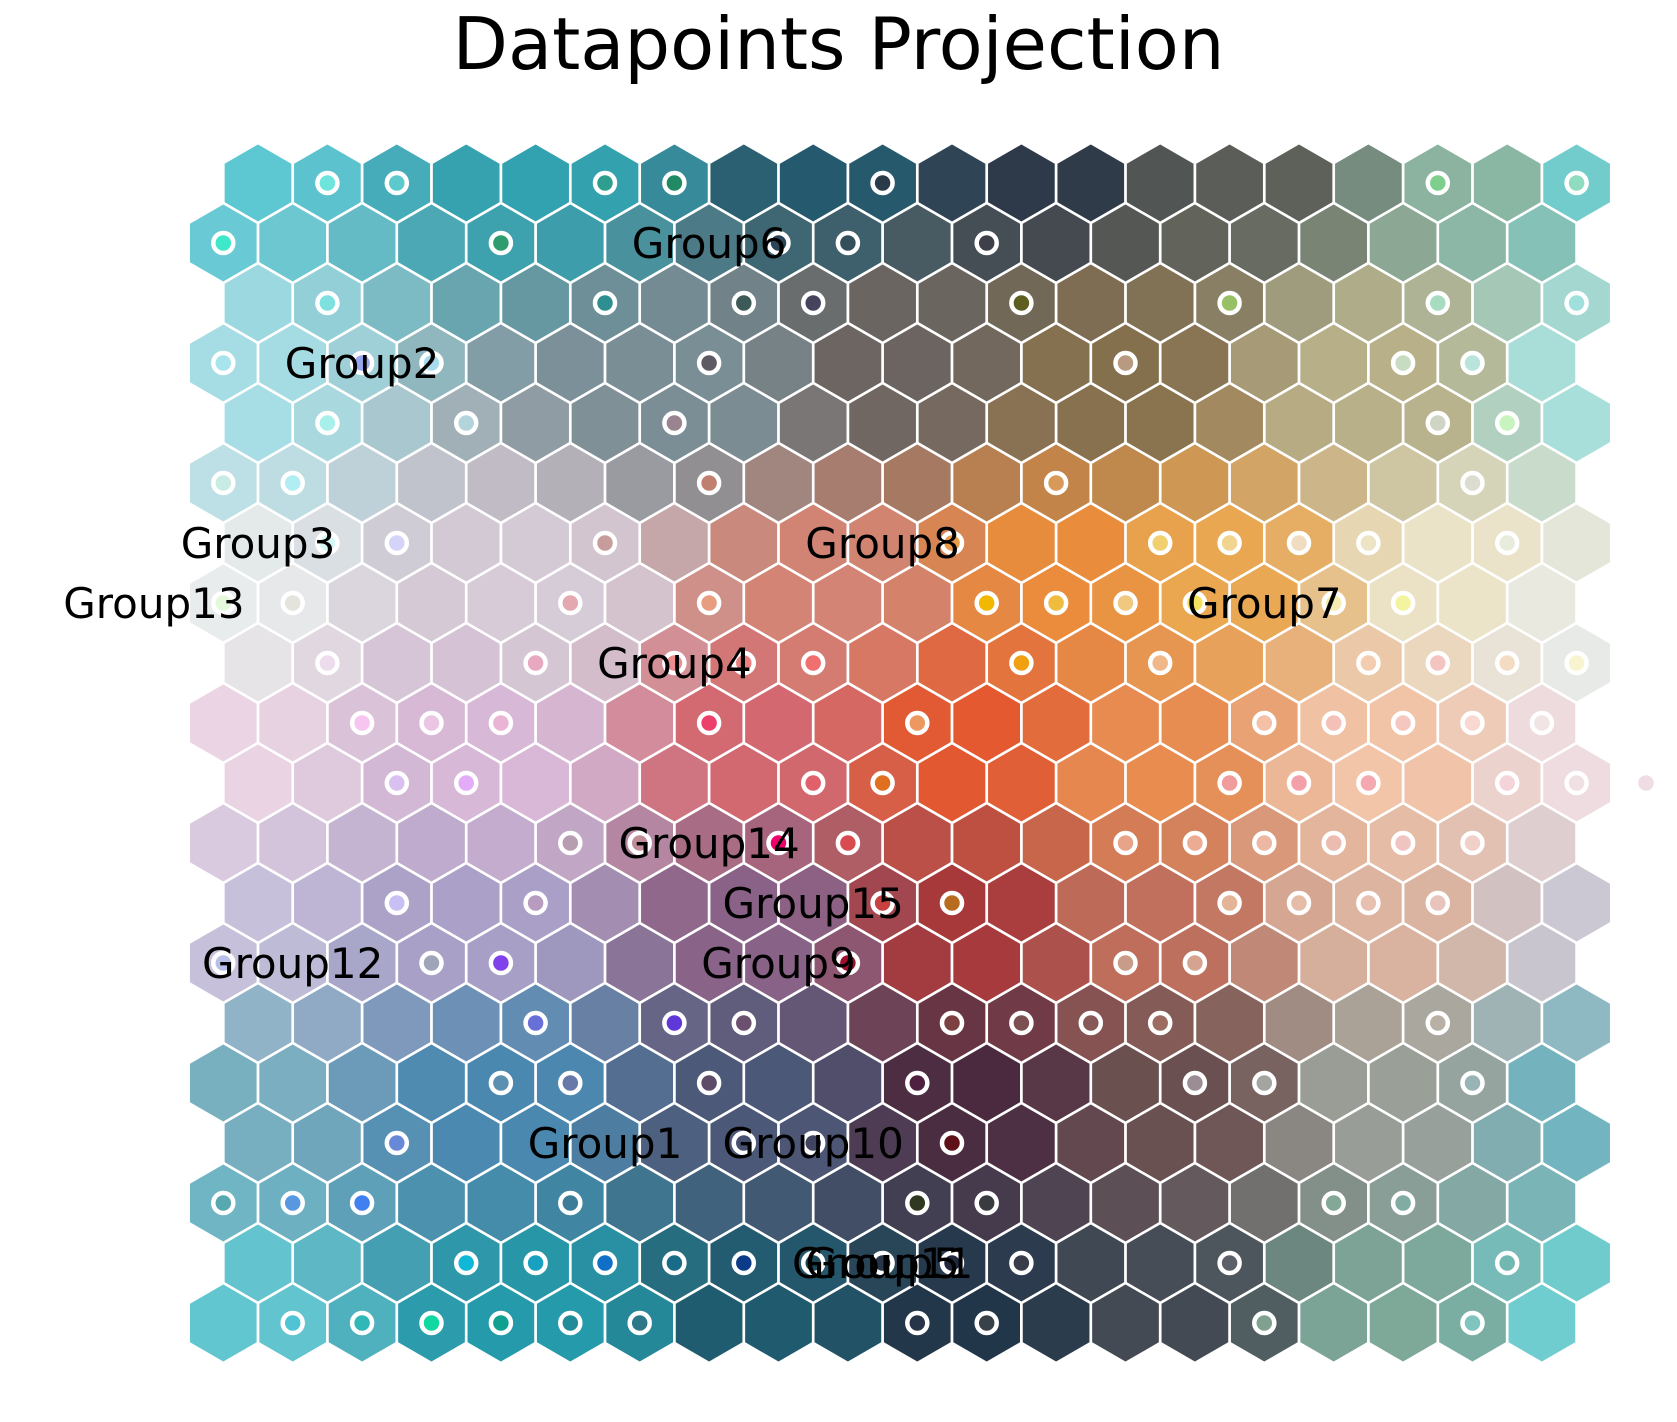 The width and height of the screenshot is (1677, 1422). What do you see at coordinates (292, 963) in the screenshot?
I see `group-label: Group12` at bounding box center [292, 963].